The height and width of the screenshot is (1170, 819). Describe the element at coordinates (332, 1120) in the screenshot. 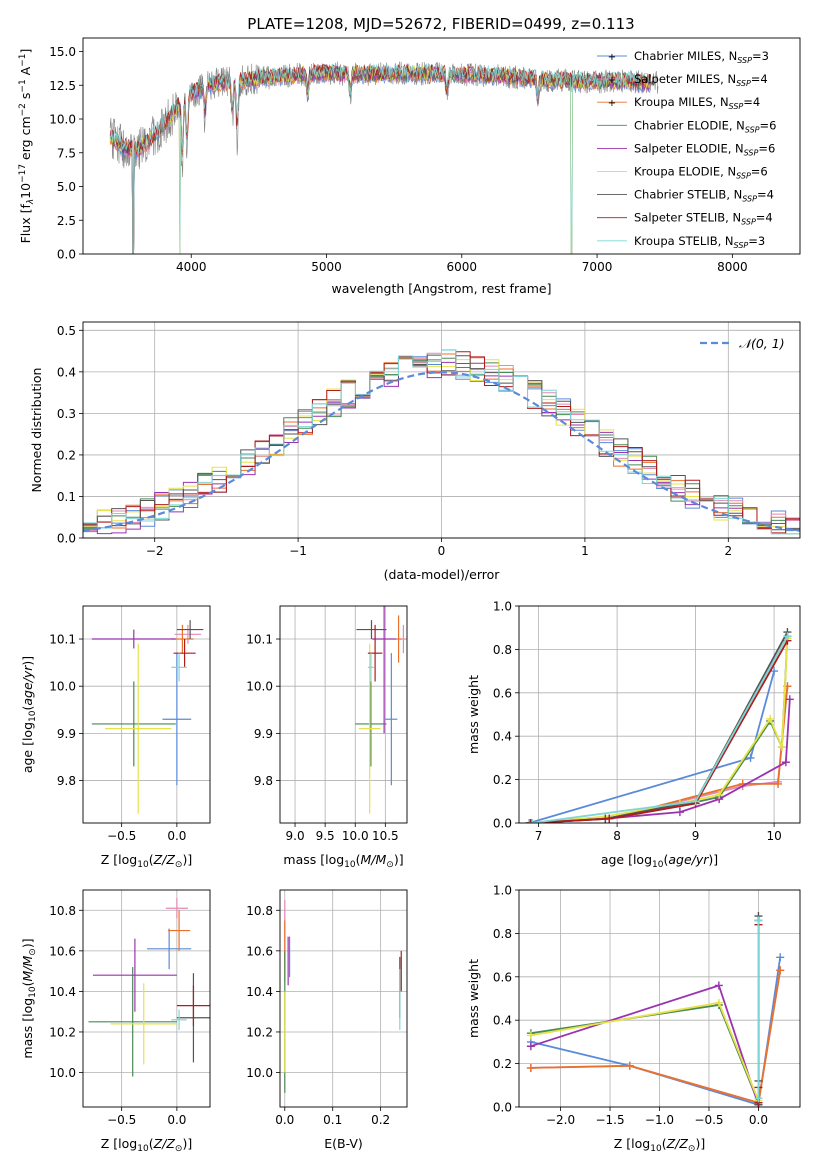

I see `x-tick-label: 0.1` at that location.